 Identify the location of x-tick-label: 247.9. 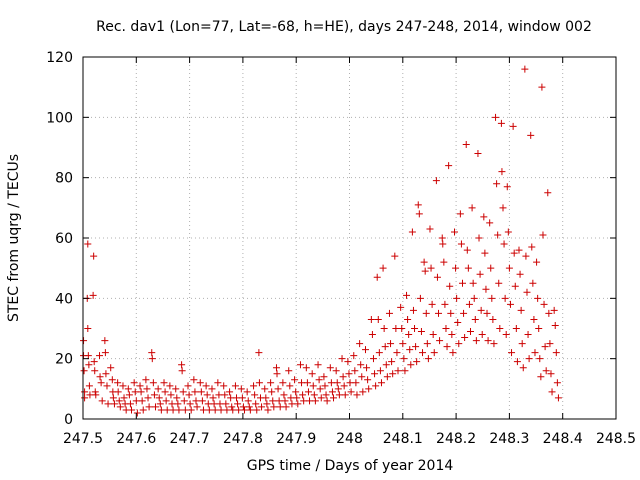
(296, 439).